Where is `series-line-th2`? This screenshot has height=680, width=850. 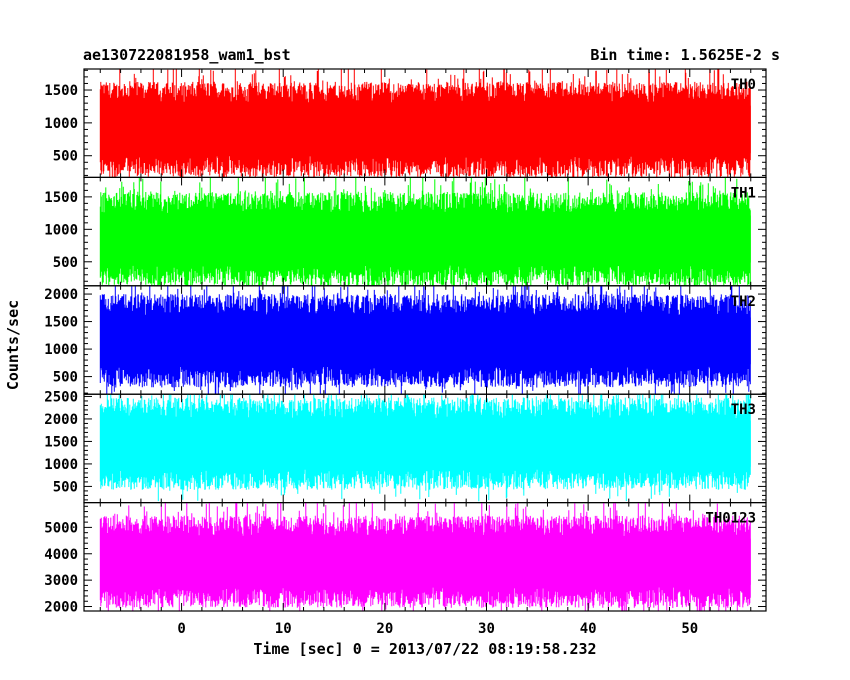 series-line-th2 is located at coordinates (425, 340).